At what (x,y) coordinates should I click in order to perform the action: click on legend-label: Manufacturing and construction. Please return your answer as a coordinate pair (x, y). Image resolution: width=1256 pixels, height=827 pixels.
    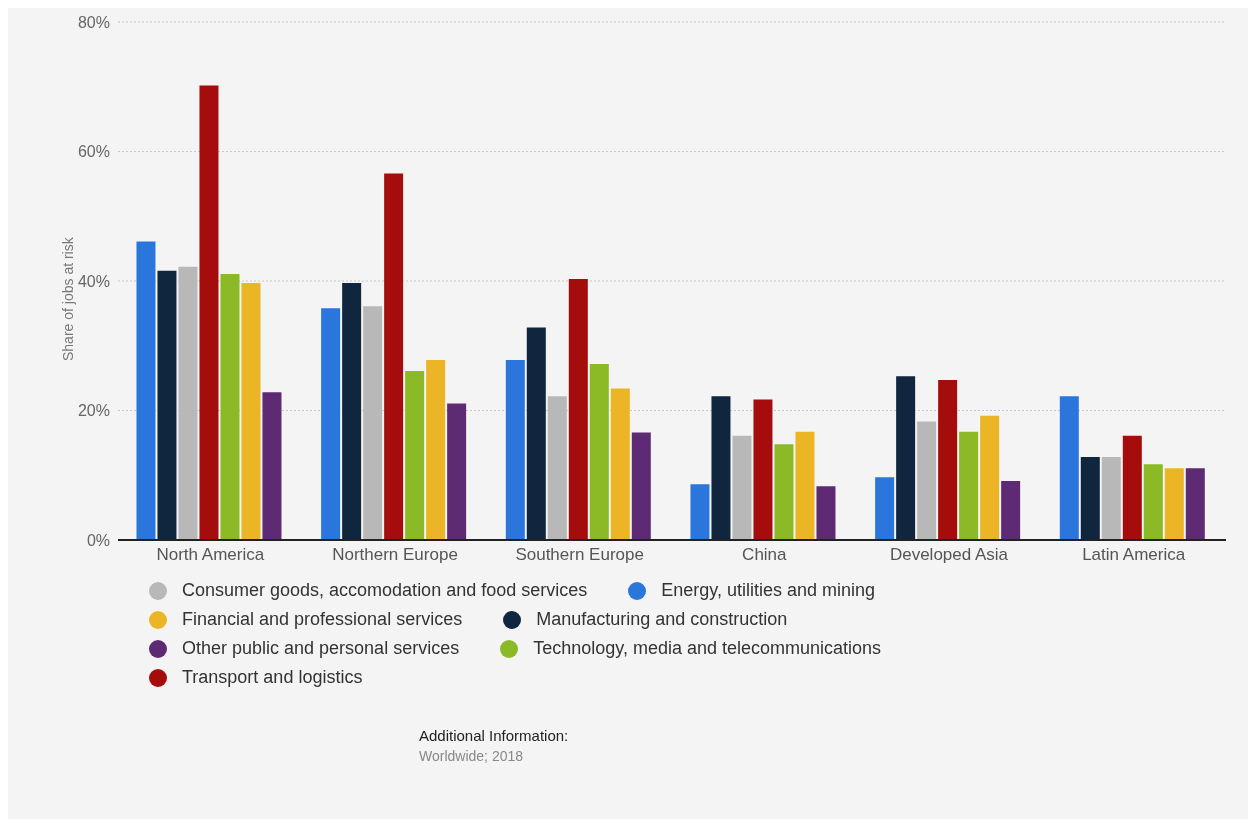
    Looking at the image, I should click on (662, 619).